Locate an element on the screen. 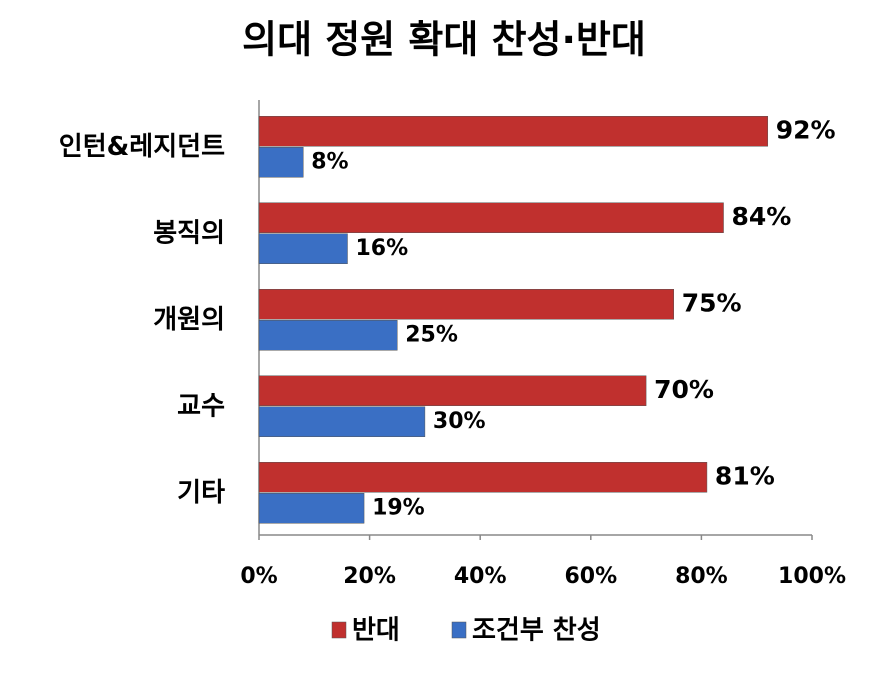 Image resolution: width=889 pixels, height=675 pixels. x-tick-label: 100% is located at coordinates (812, 576).